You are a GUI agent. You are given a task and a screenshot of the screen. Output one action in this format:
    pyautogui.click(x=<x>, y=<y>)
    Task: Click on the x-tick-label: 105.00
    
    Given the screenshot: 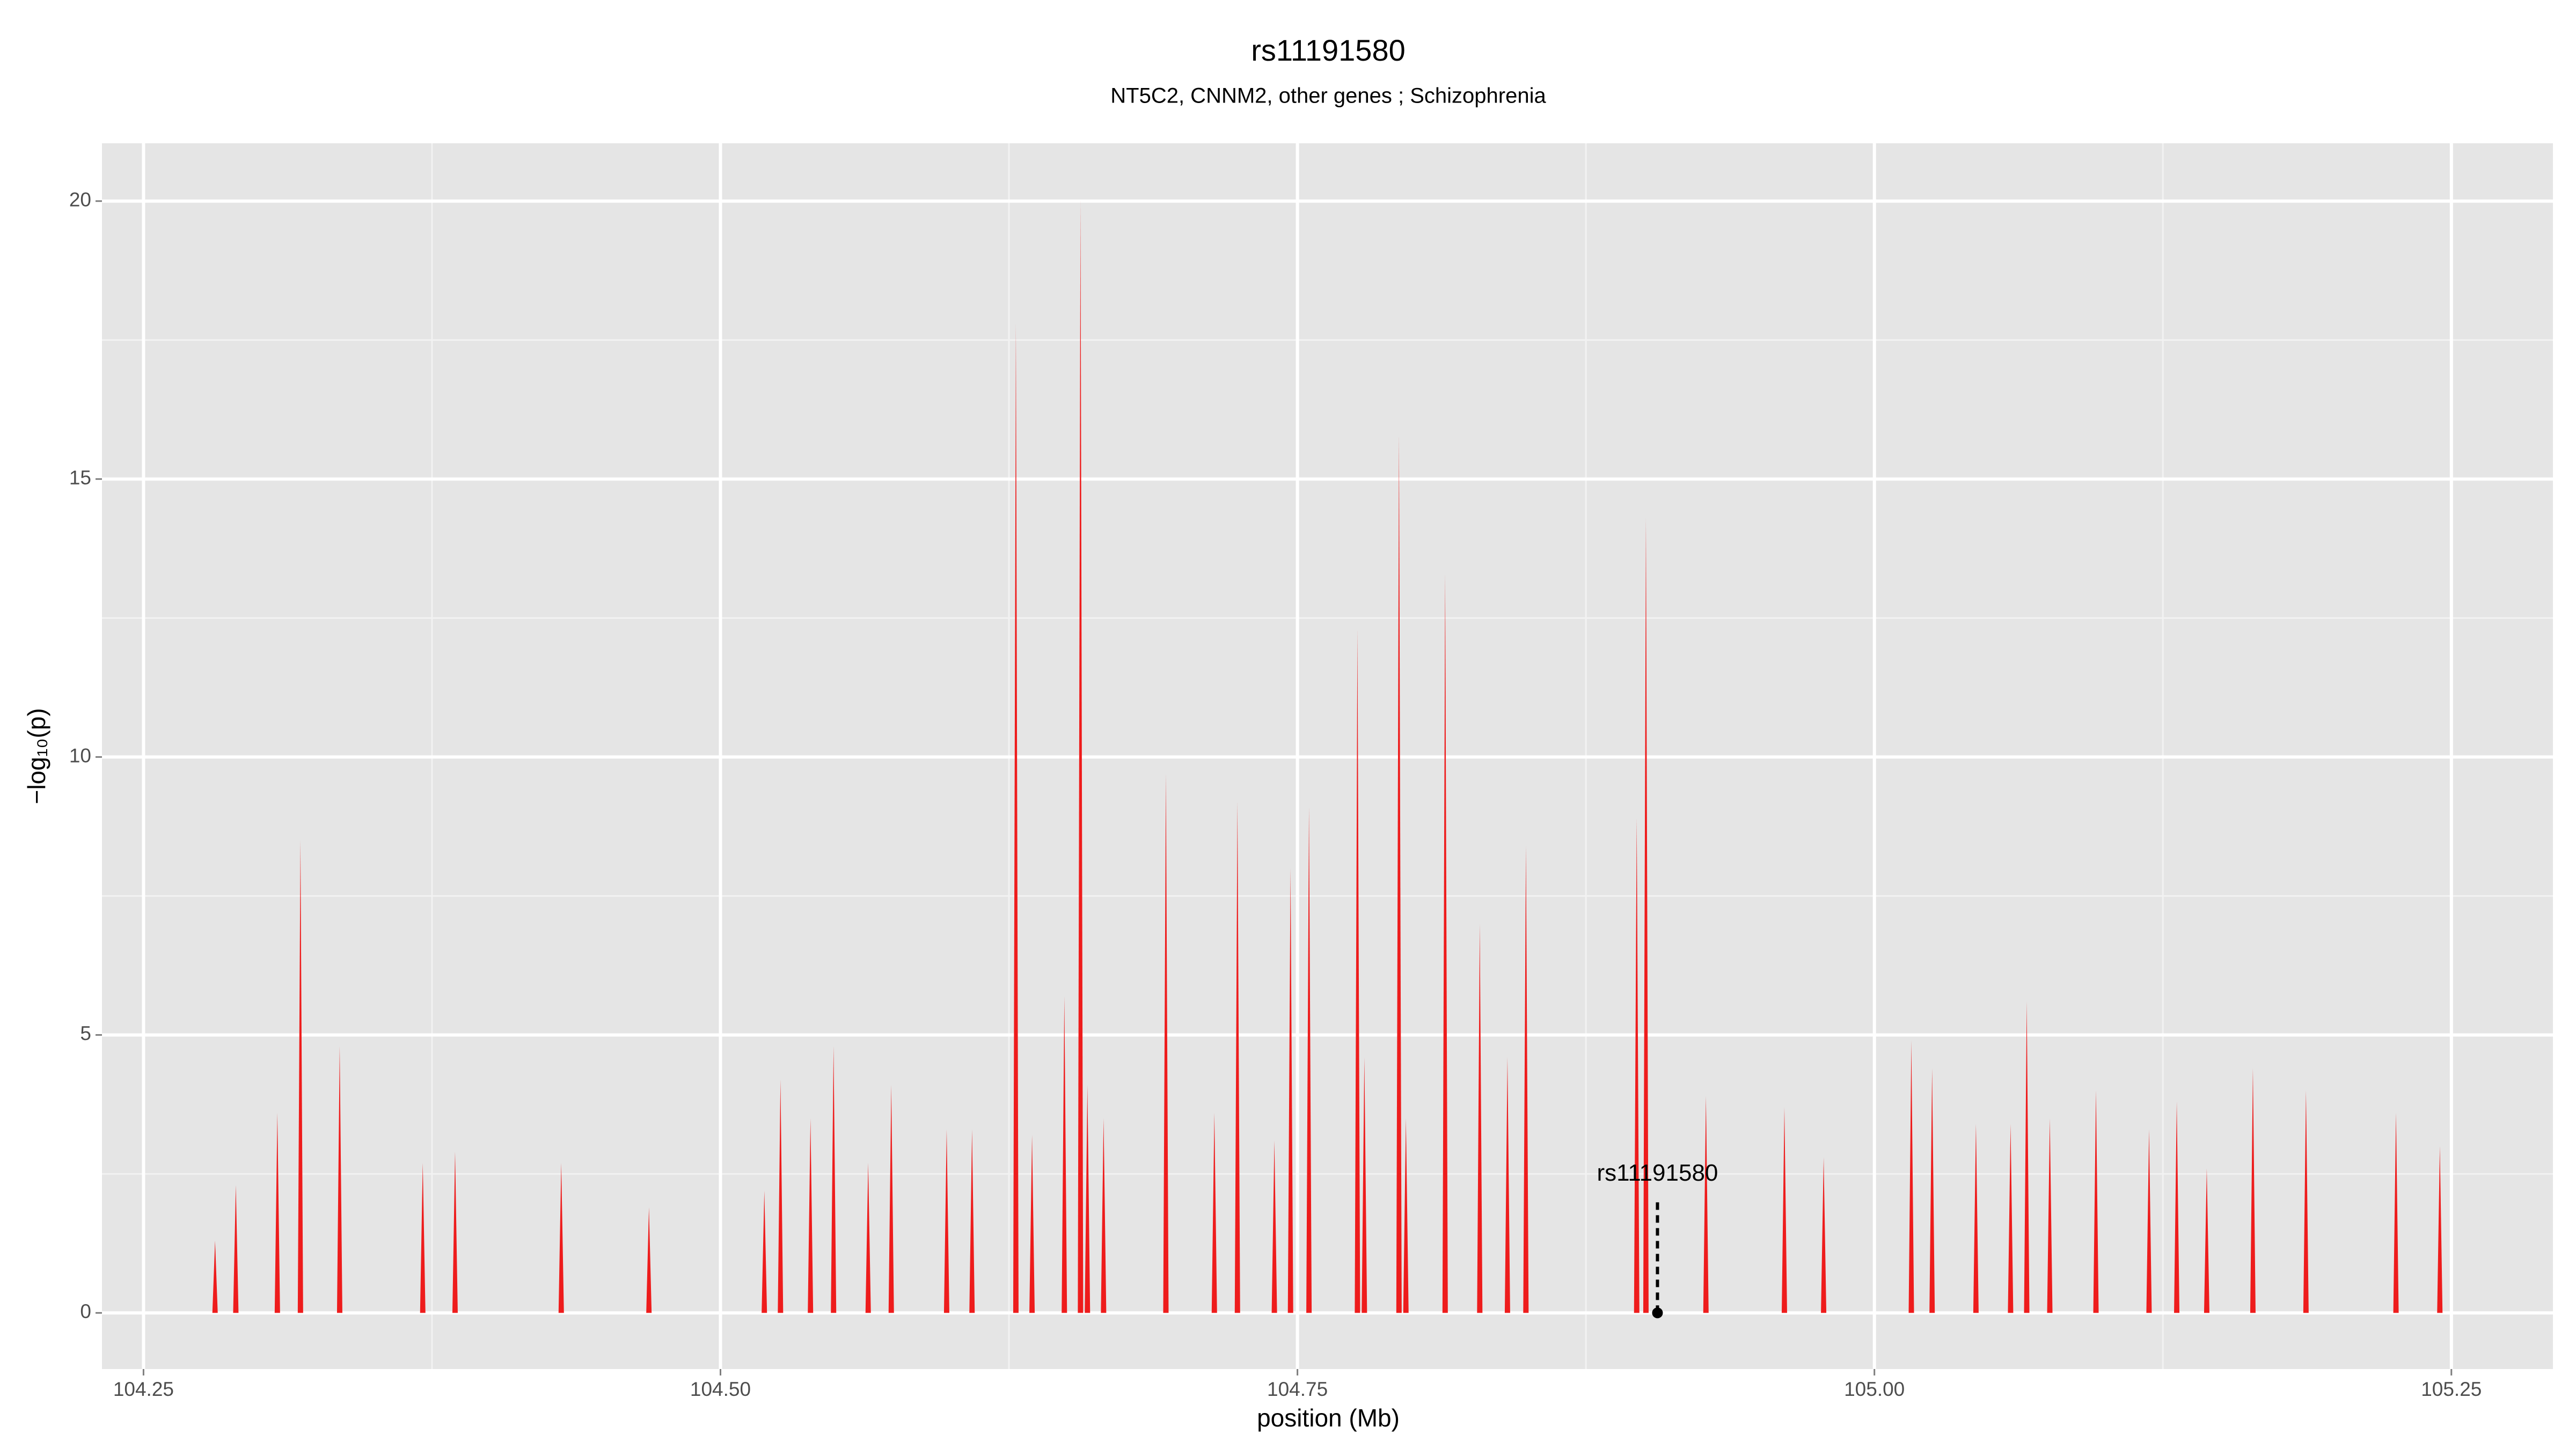 What is the action you would take?
    pyautogui.click(x=1874, y=1389)
    